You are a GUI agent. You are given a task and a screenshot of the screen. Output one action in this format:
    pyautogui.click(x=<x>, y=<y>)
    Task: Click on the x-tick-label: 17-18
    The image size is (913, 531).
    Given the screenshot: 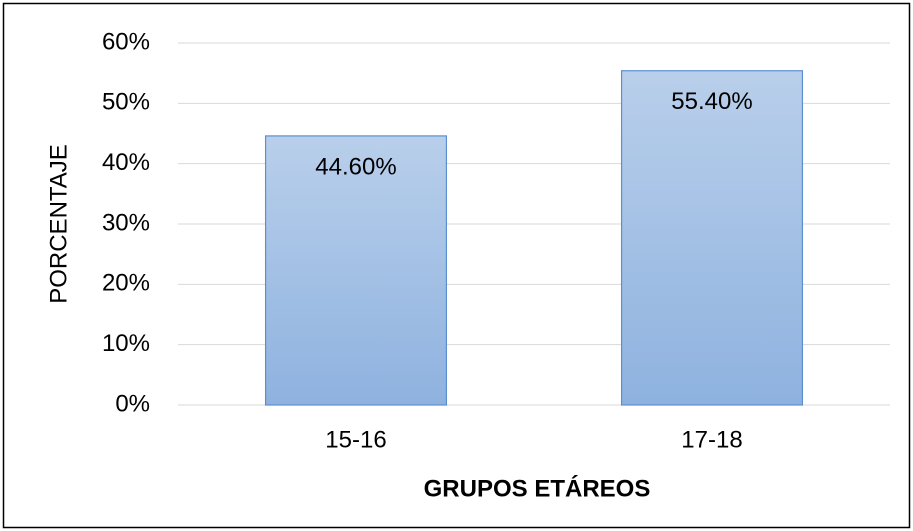 What is the action you would take?
    pyautogui.click(x=711, y=439)
    